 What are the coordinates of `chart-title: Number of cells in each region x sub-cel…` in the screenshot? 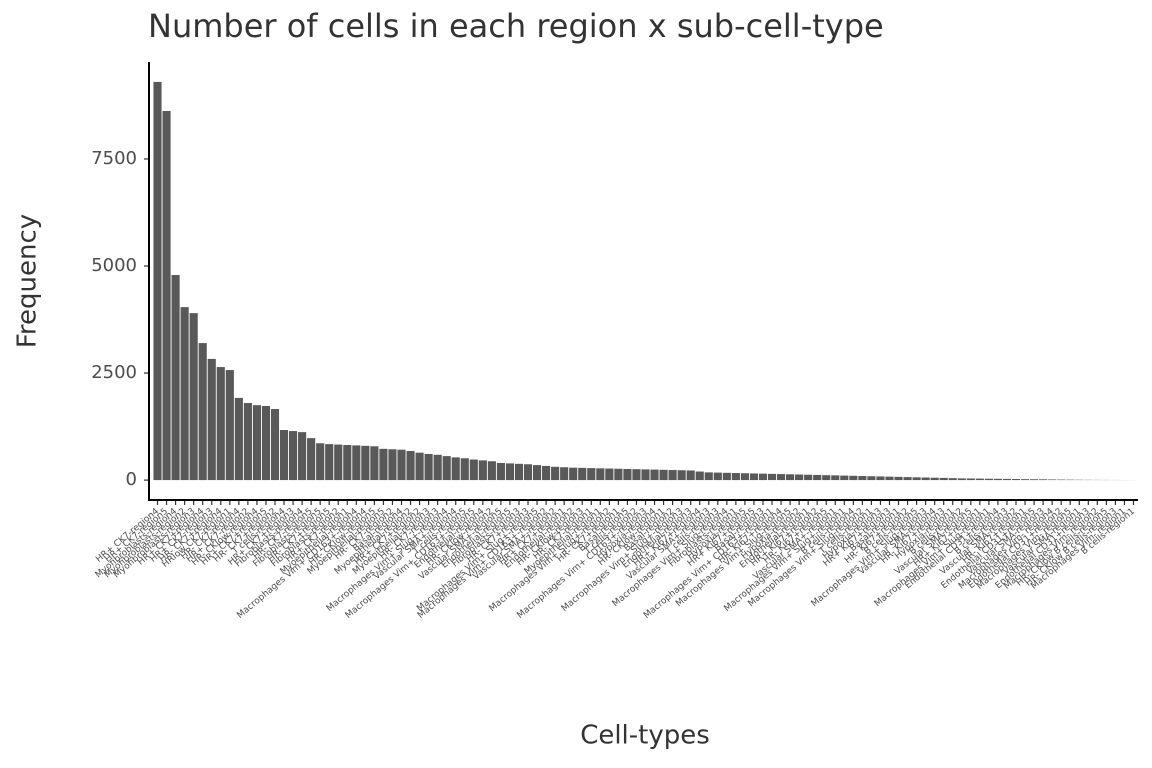 It's located at (516, 26).